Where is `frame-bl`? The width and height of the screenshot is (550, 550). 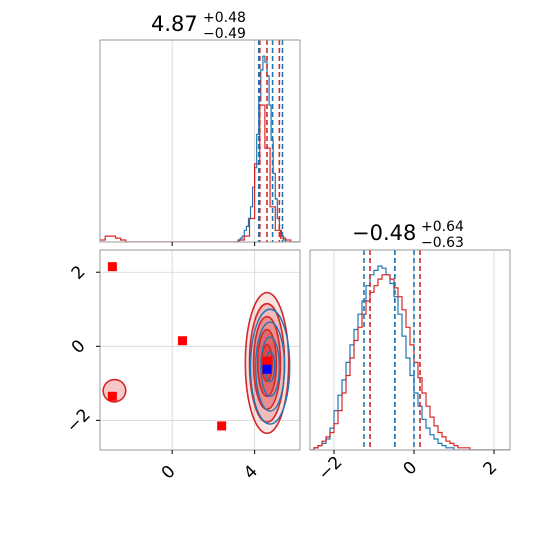
frame-bl is located at coordinates (200, 350).